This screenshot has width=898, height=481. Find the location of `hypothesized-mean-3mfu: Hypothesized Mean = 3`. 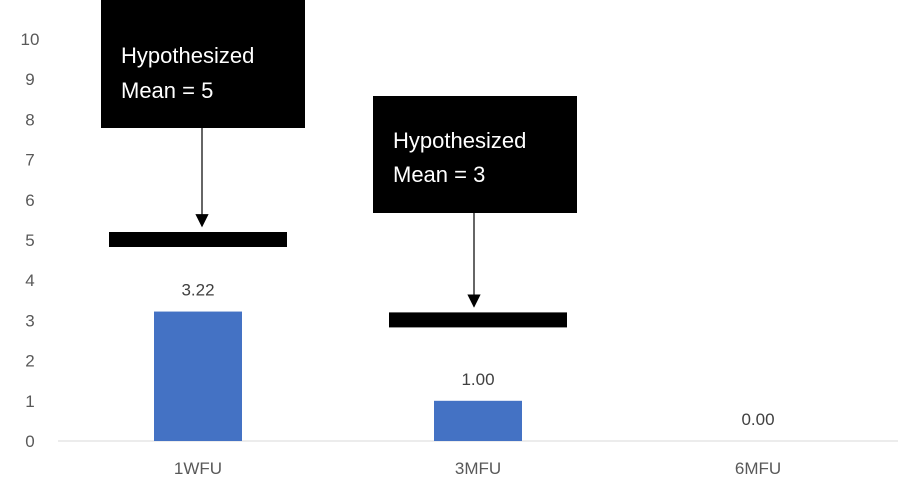

hypothesized-mean-3mfu: Hypothesized Mean = 3 is located at coordinates (475, 212).